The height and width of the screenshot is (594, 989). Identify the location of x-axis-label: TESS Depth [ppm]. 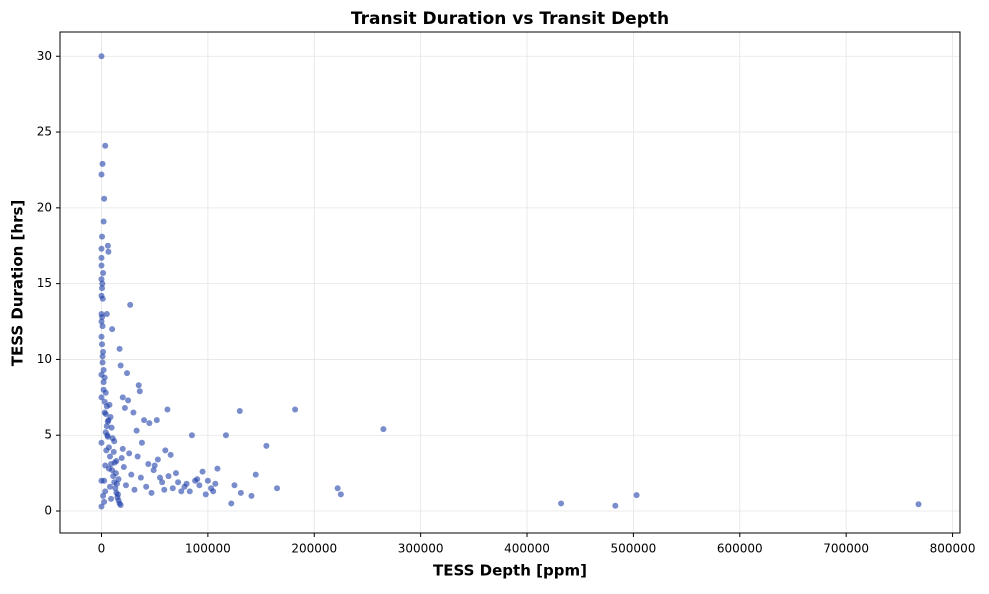
(510, 571).